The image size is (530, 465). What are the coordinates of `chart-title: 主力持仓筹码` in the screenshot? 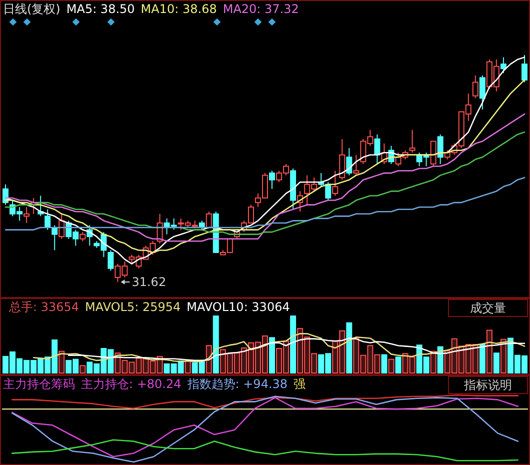 It's located at (39, 384).